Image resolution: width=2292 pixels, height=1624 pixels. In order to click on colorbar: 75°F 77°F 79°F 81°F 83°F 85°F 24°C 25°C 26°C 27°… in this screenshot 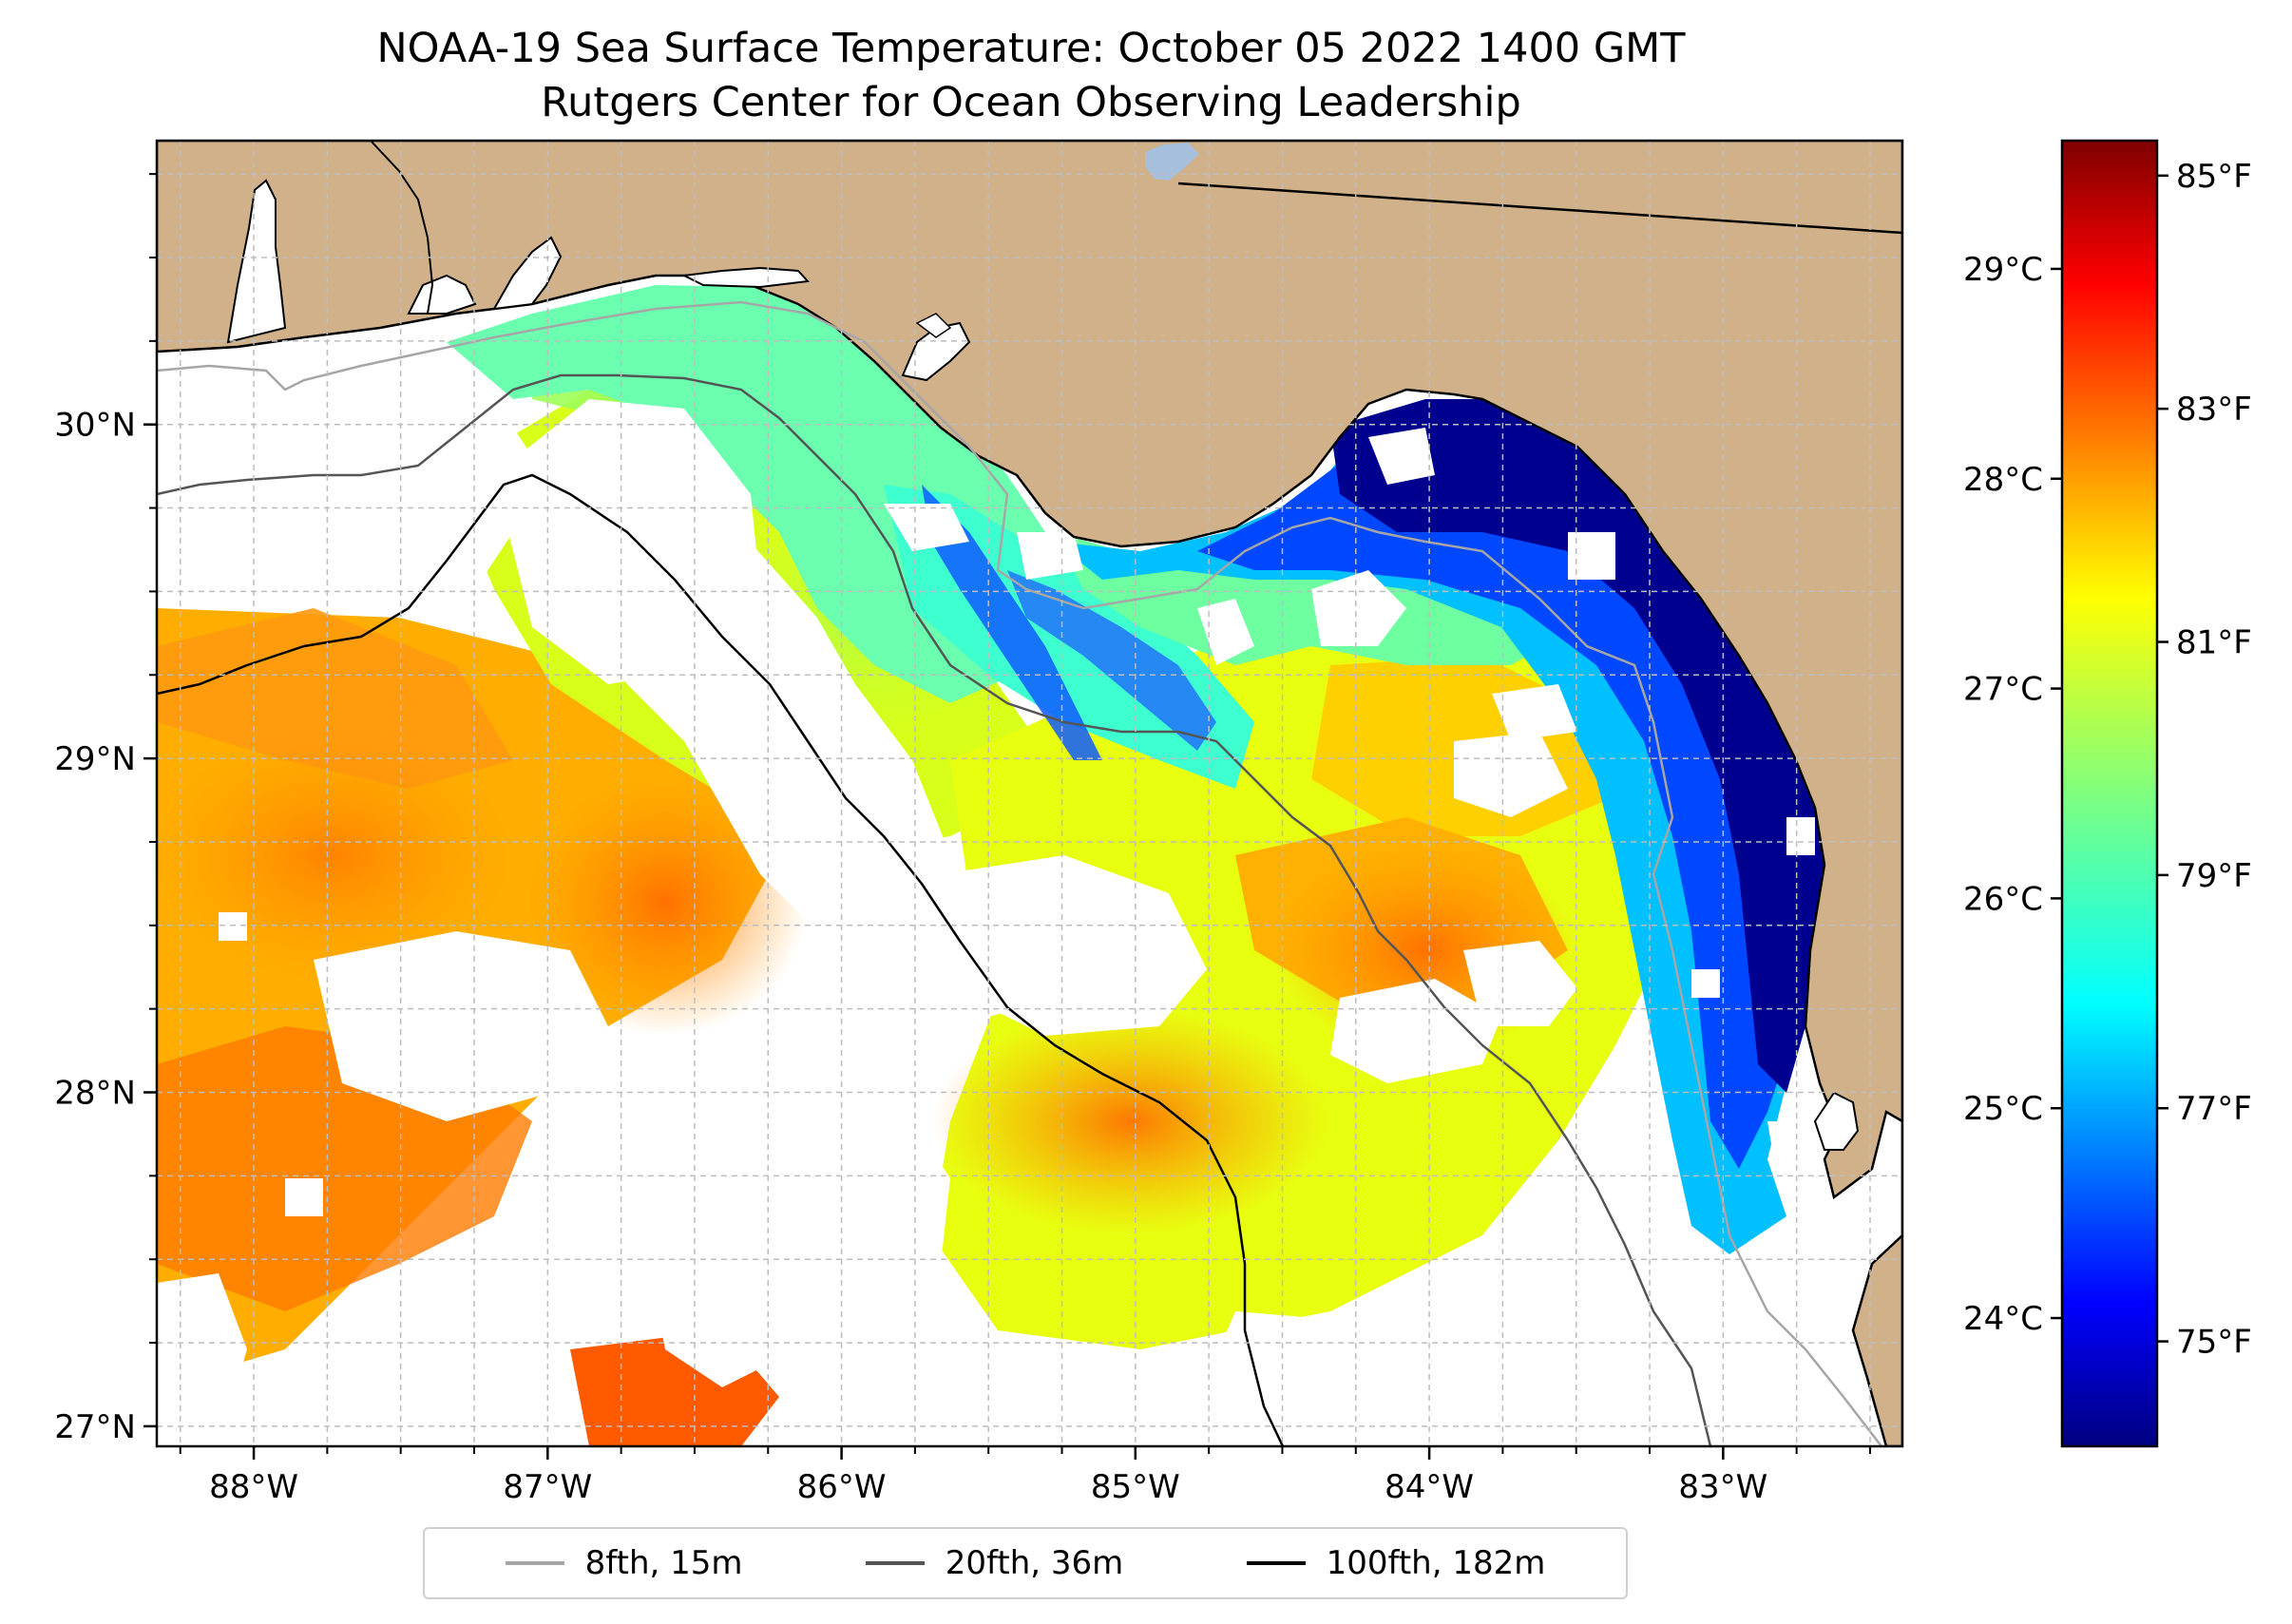, I will do `click(2107, 793)`.